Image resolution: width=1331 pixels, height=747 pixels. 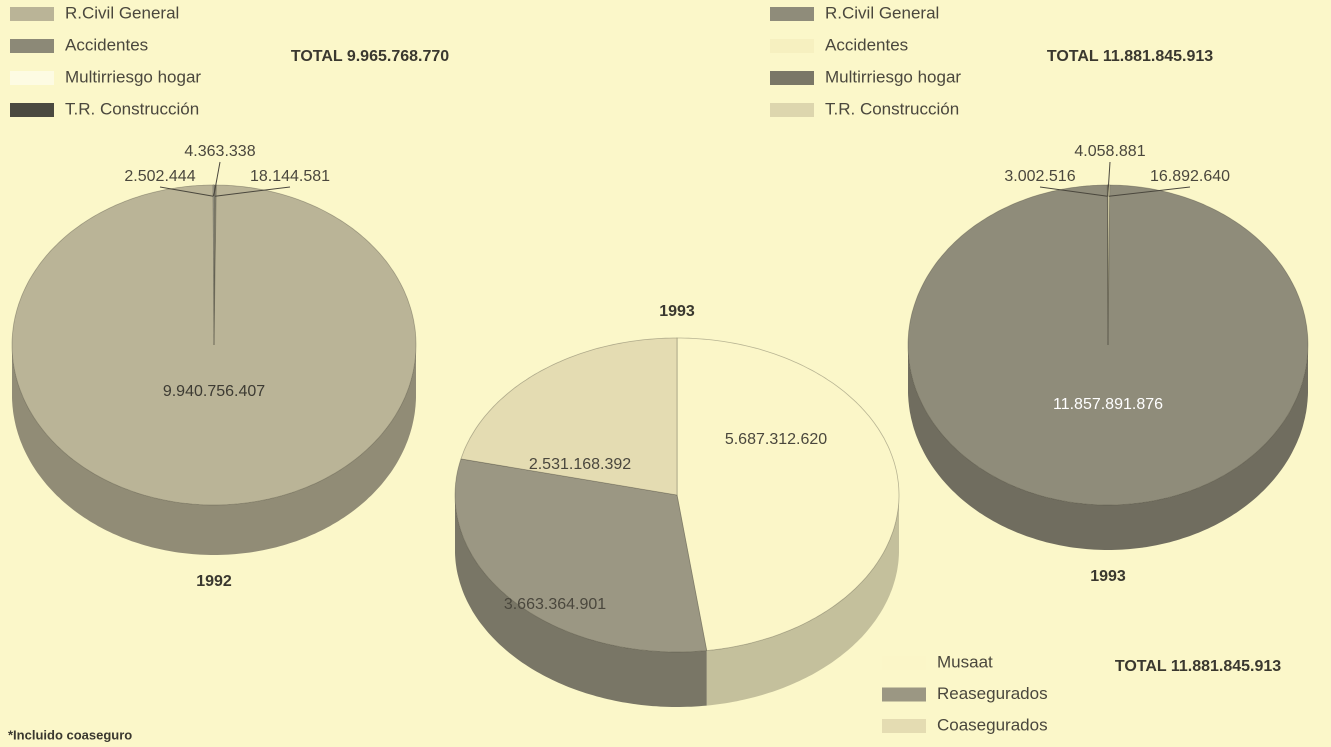 I want to click on legend-label: Musaat, so click(x=965, y=661).